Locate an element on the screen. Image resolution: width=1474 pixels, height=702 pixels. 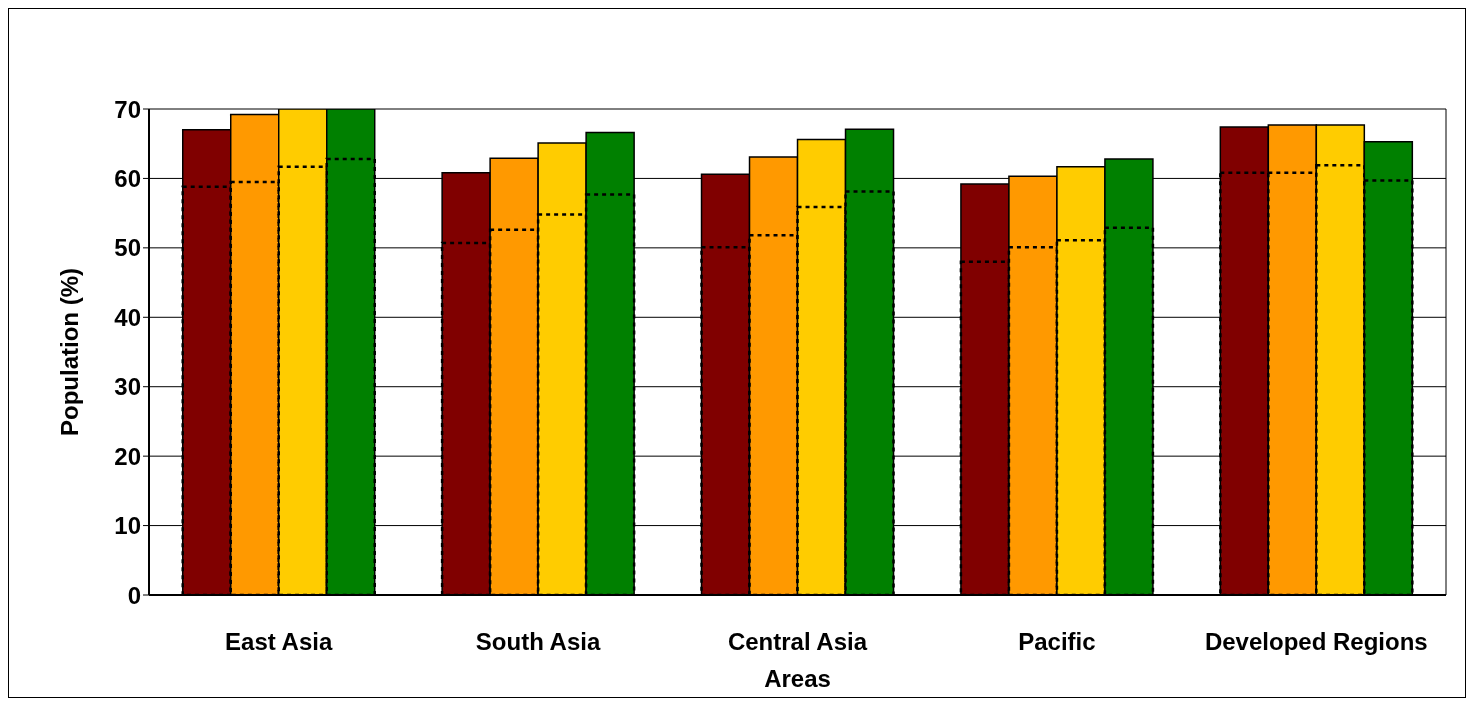
y-tick-label: 20 is located at coordinates (127, 456).